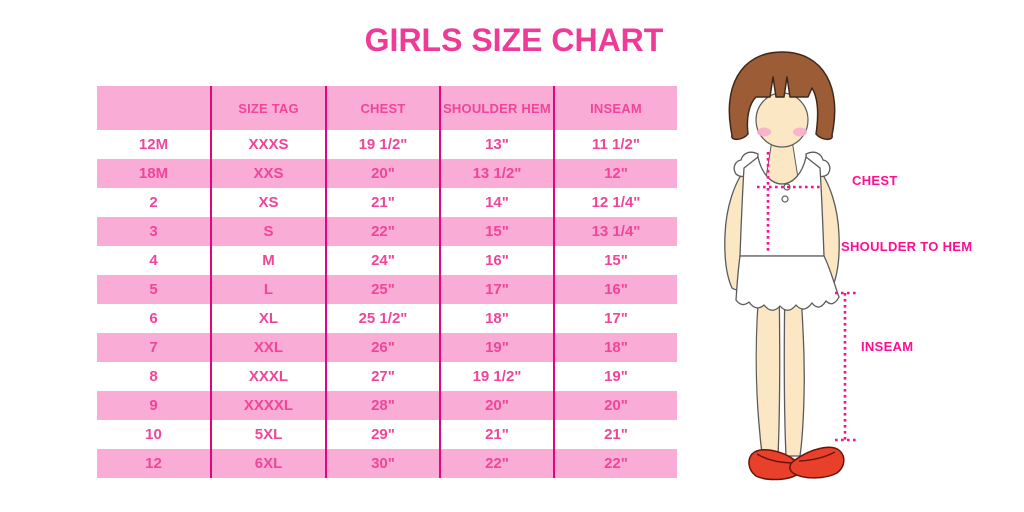 The image size is (1024, 512). Describe the element at coordinates (154, 173) in the screenshot. I see `cell: 18M` at that location.